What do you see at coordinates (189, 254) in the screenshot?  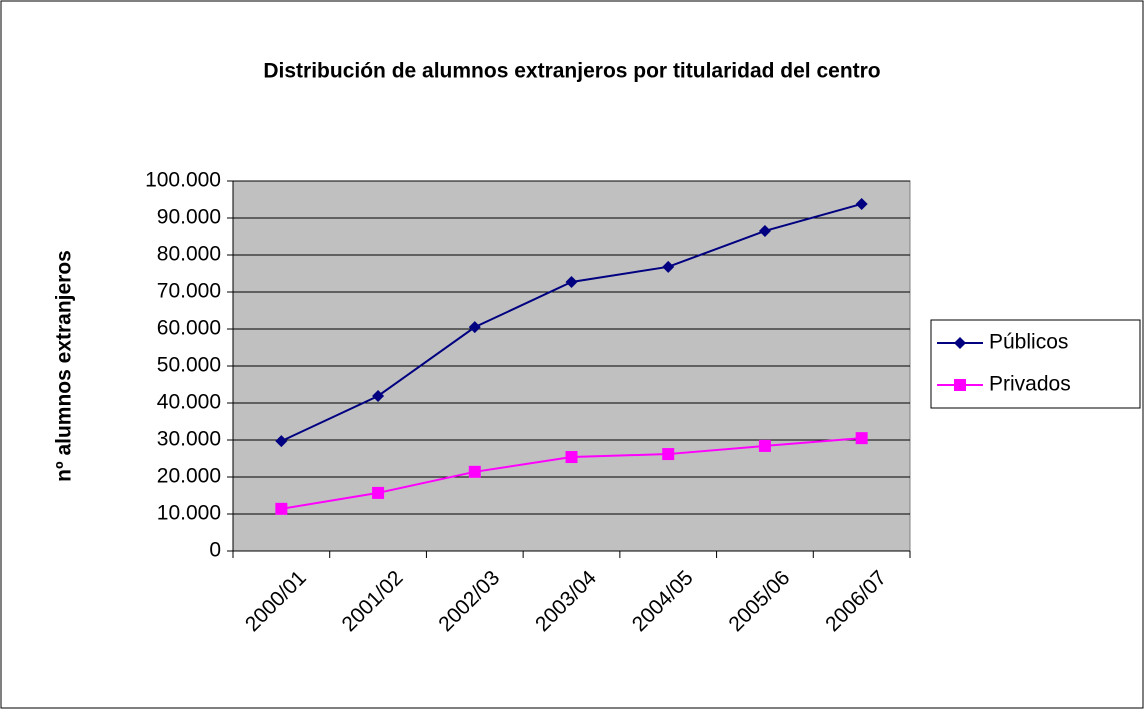 I see `y-tick-label: 80.000` at bounding box center [189, 254].